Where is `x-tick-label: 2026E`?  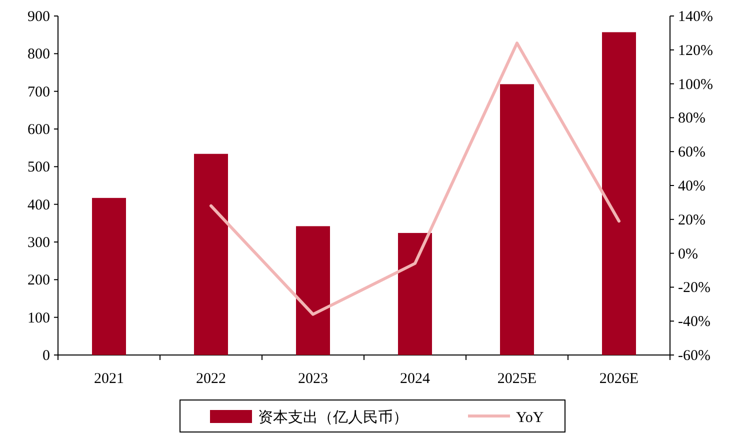 x-tick-label: 2026E is located at coordinates (619, 379).